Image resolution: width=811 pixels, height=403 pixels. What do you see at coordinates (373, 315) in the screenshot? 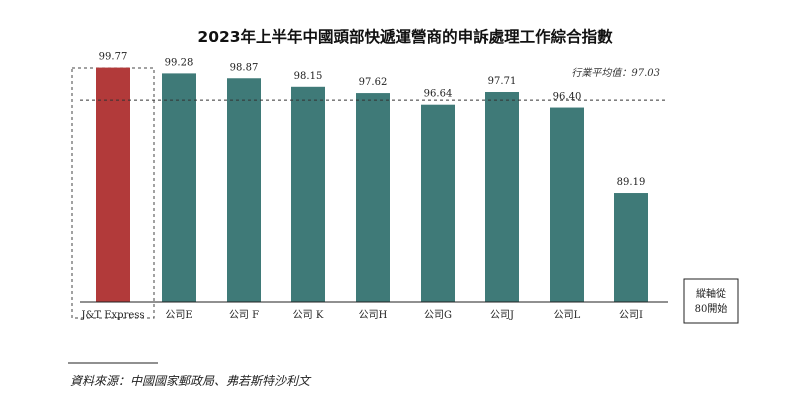
I see `category-label: 公司H` at bounding box center [373, 315].